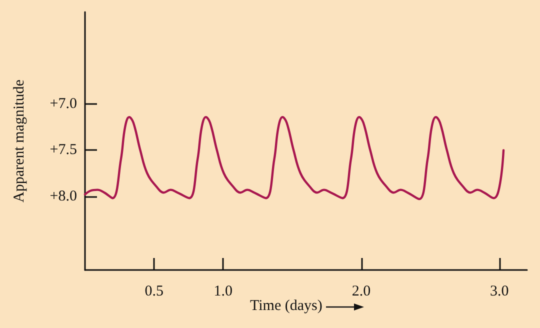  I want to click on x-axis-title: Time (days), so click(286, 306).